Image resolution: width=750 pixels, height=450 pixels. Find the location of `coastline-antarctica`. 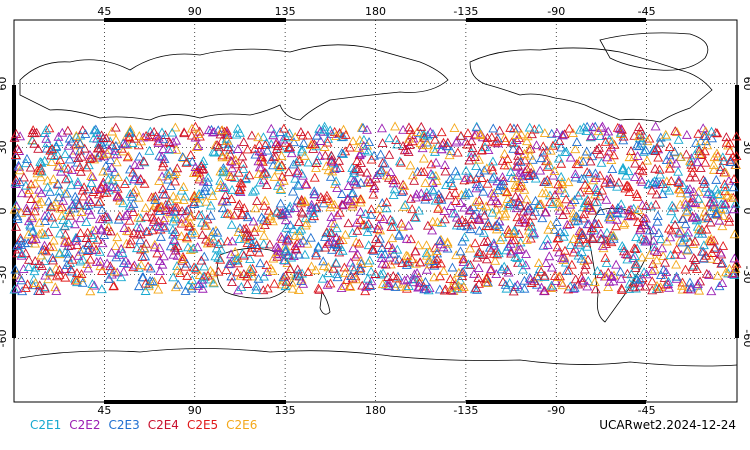

coastline-antarctica is located at coordinates (378, 357).